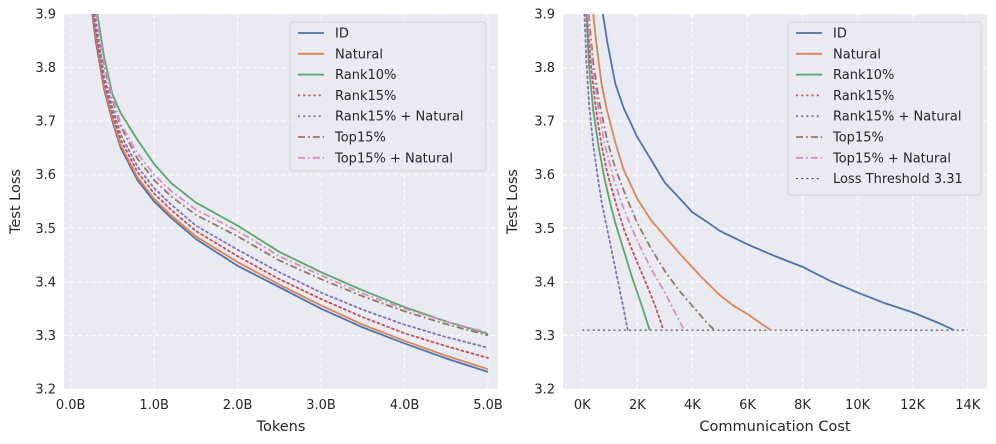 Image resolution: width=996 pixels, height=444 pixels. What do you see at coordinates (238, 405) in the screenshot?
I see `x-tick-label: 2.0B` at bounding box center [238, 405].